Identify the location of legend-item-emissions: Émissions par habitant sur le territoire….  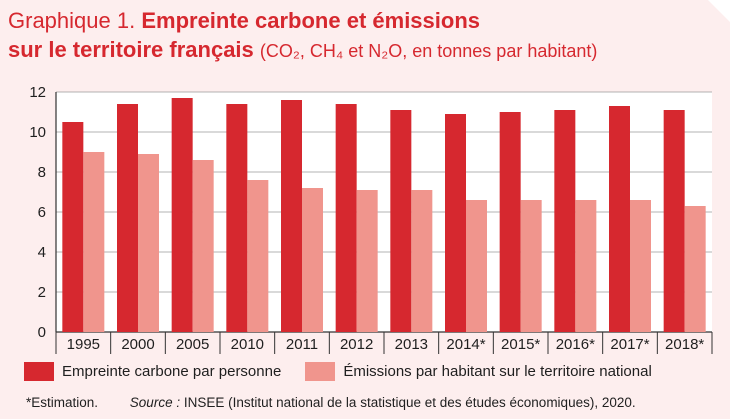
(478, 371).